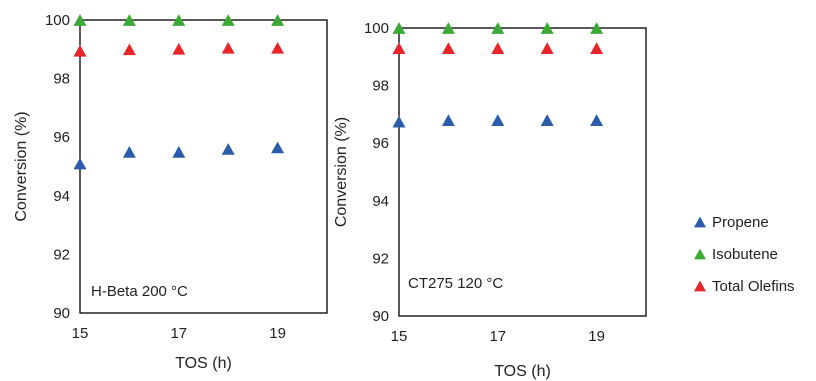 This screenshot has width=816, height=381. I want to click on legend-label-total-olefins: Total Olefins, so click(753, 286).